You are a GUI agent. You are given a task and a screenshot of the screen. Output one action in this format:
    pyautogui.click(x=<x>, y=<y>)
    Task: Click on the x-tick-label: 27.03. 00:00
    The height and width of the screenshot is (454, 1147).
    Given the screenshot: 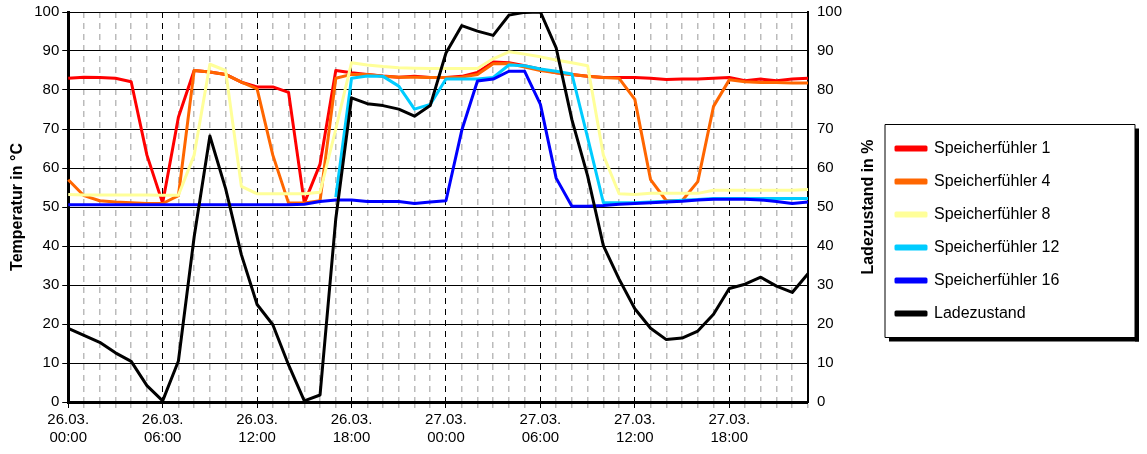 What is the action you would take?
    pyautogui.click(x=446, y=428)
    